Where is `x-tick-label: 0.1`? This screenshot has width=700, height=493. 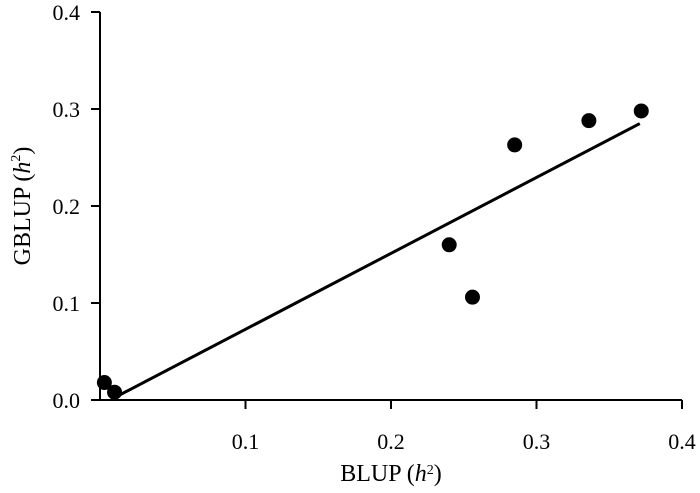
x-tick-label: 0.1 is located at coordinates (246, 441).